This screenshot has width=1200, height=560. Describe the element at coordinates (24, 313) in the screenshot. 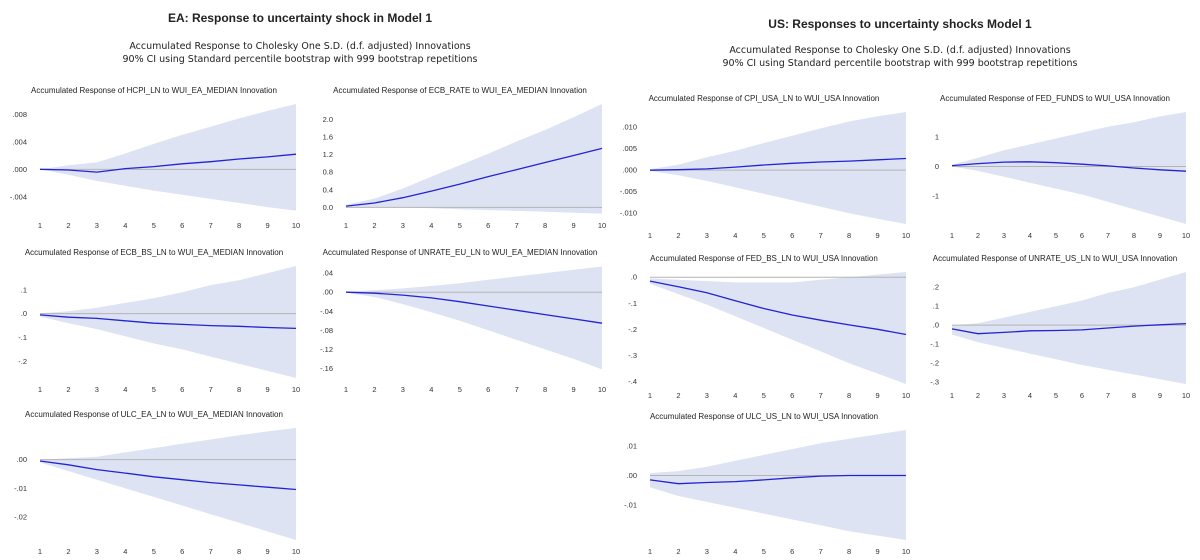

I see `y-tick-label: .0` at that location.